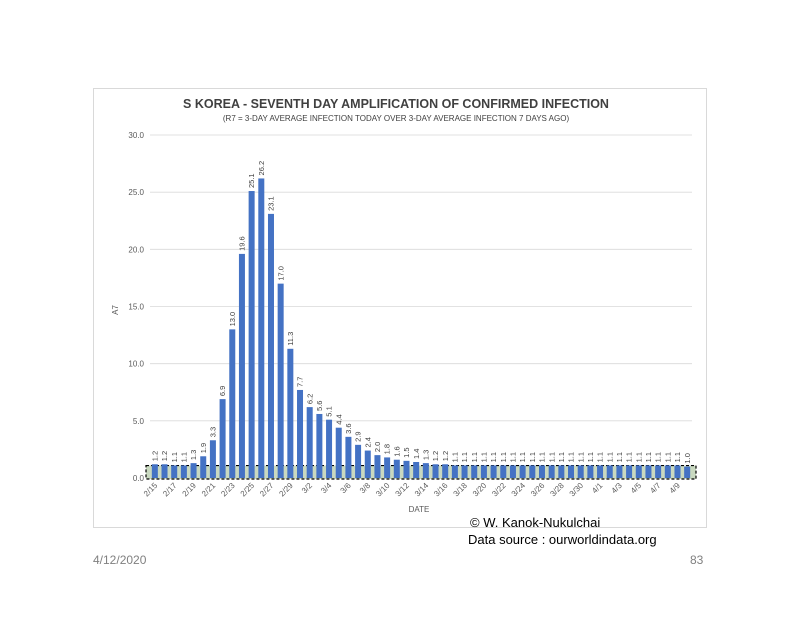  What do you see at coordinates (261, 168) in the screenshot?
I see `bar-value-label: 26.2` at bounding box center [261, 168].